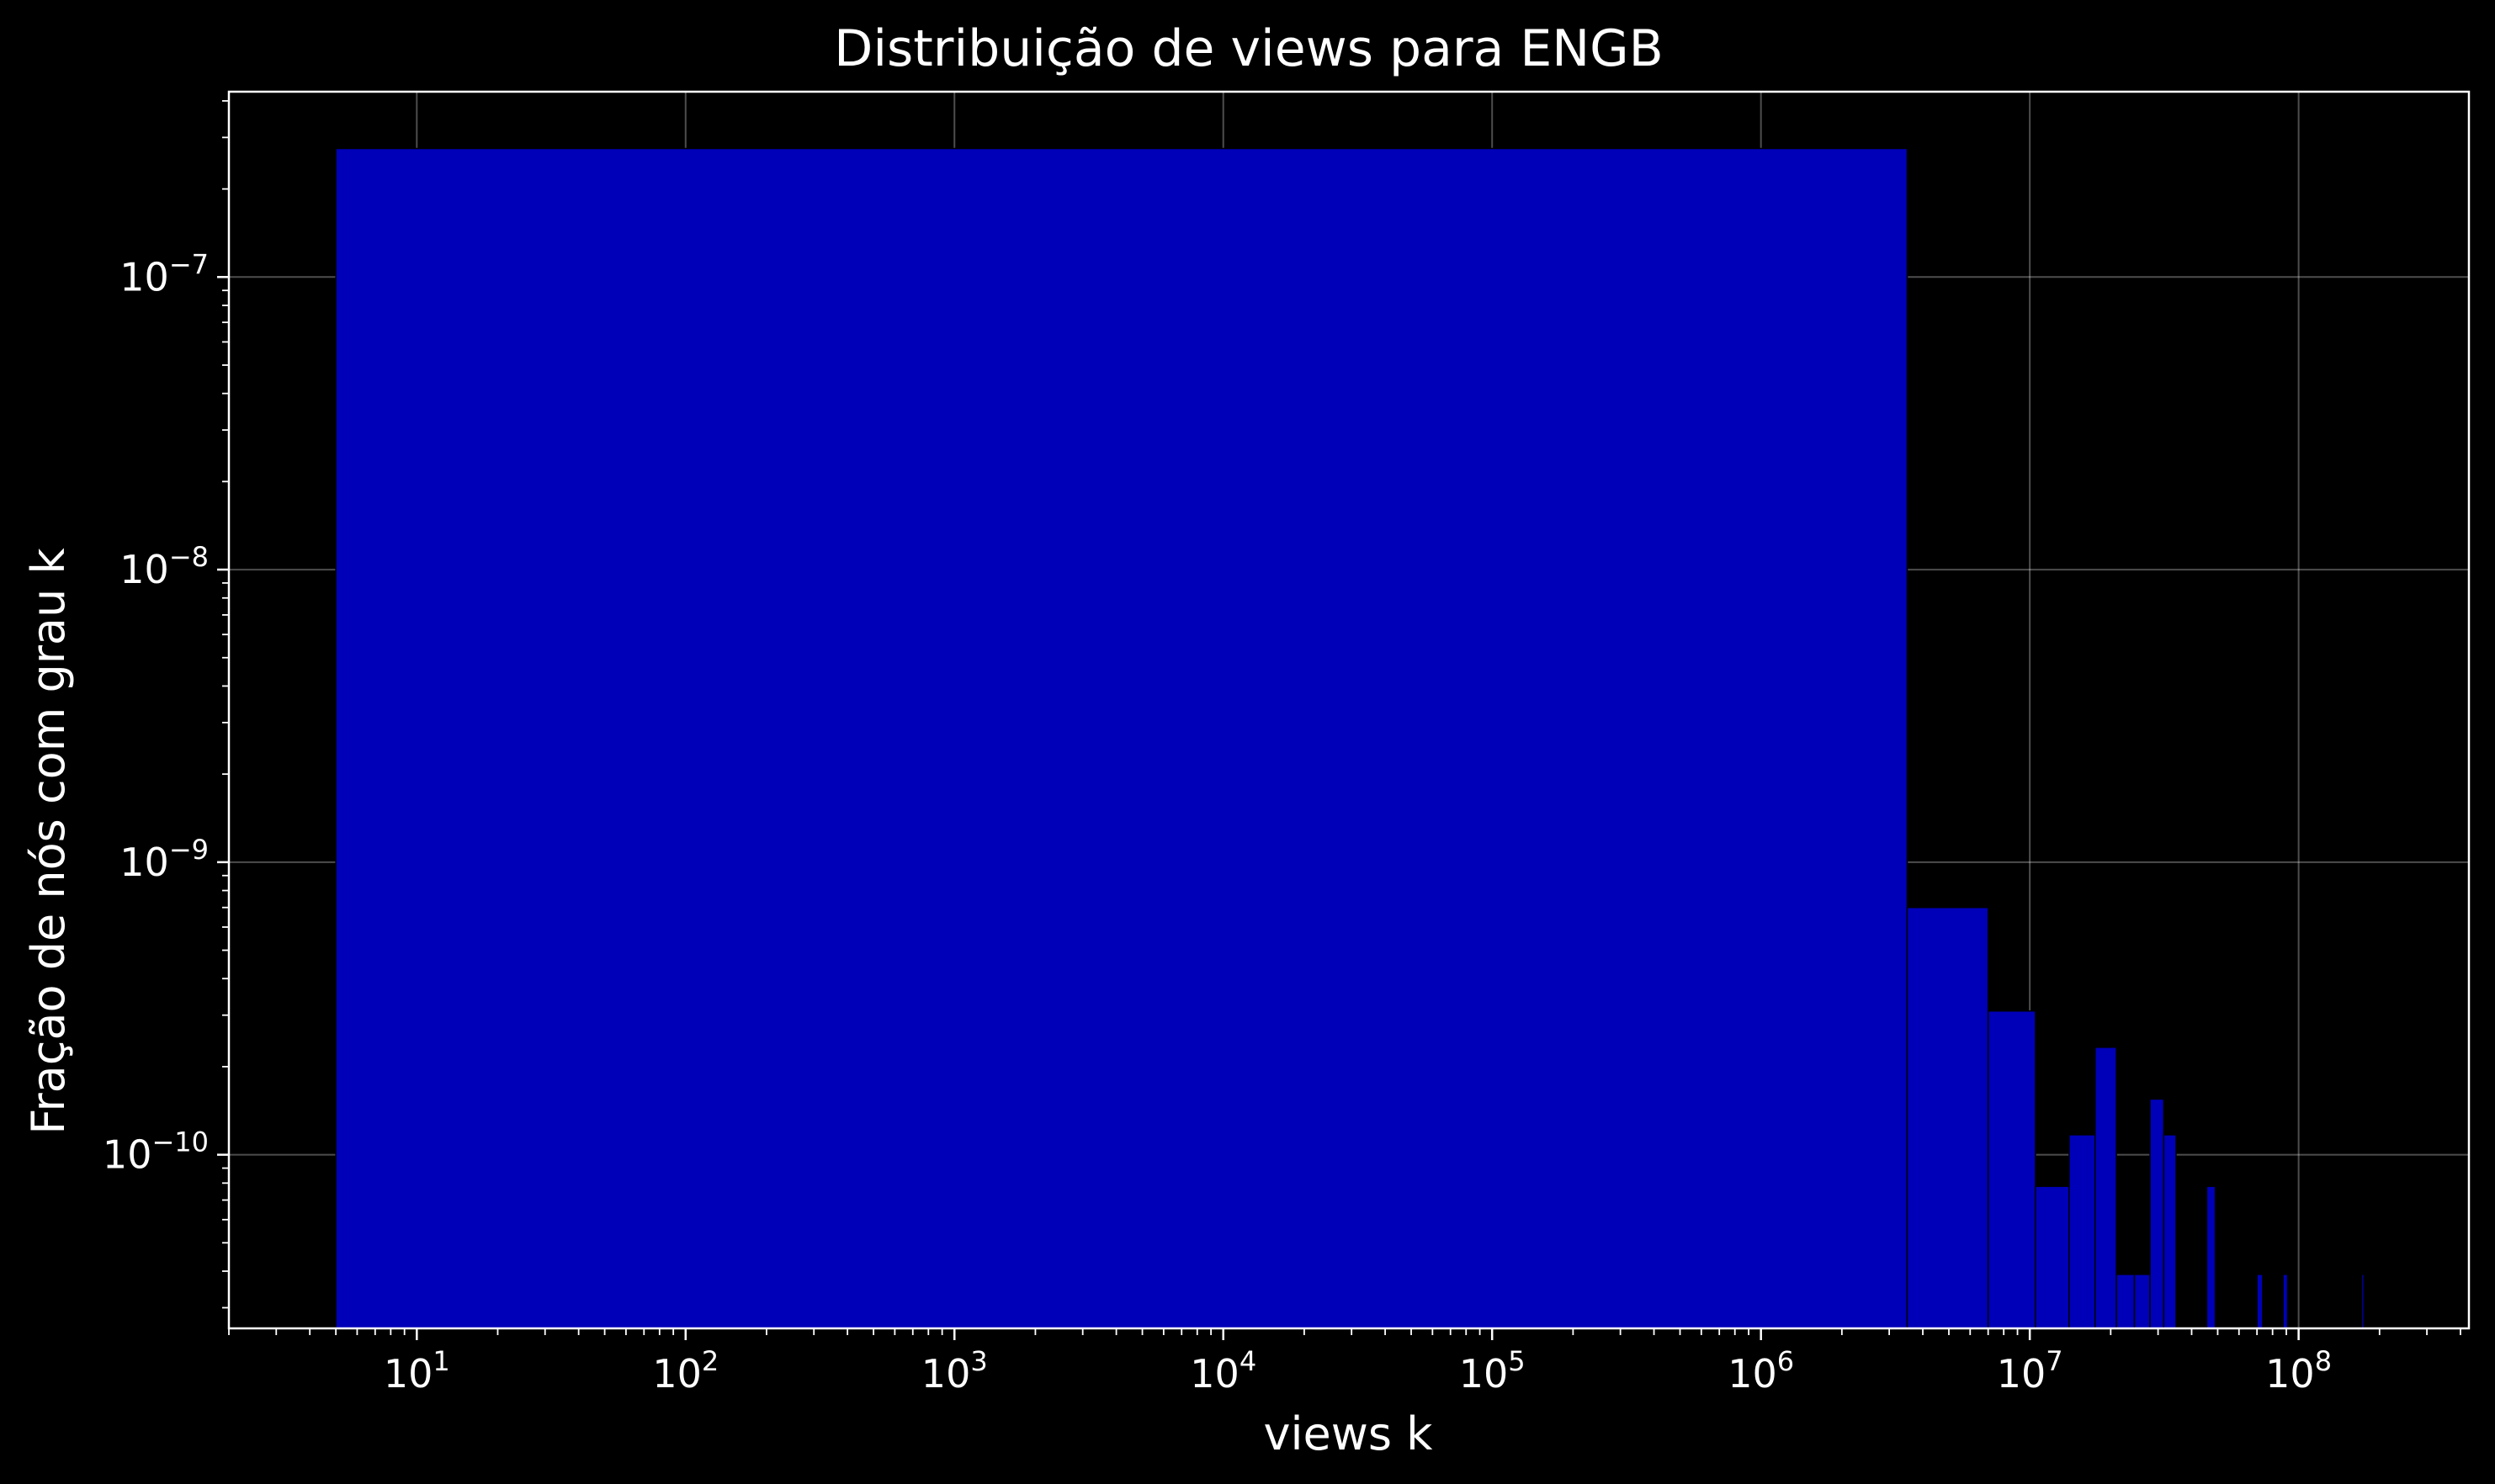 This screenshot has height=1484, width=2495. I want to click on y-tick-label: 10⁻⁷, so click(164, 273).